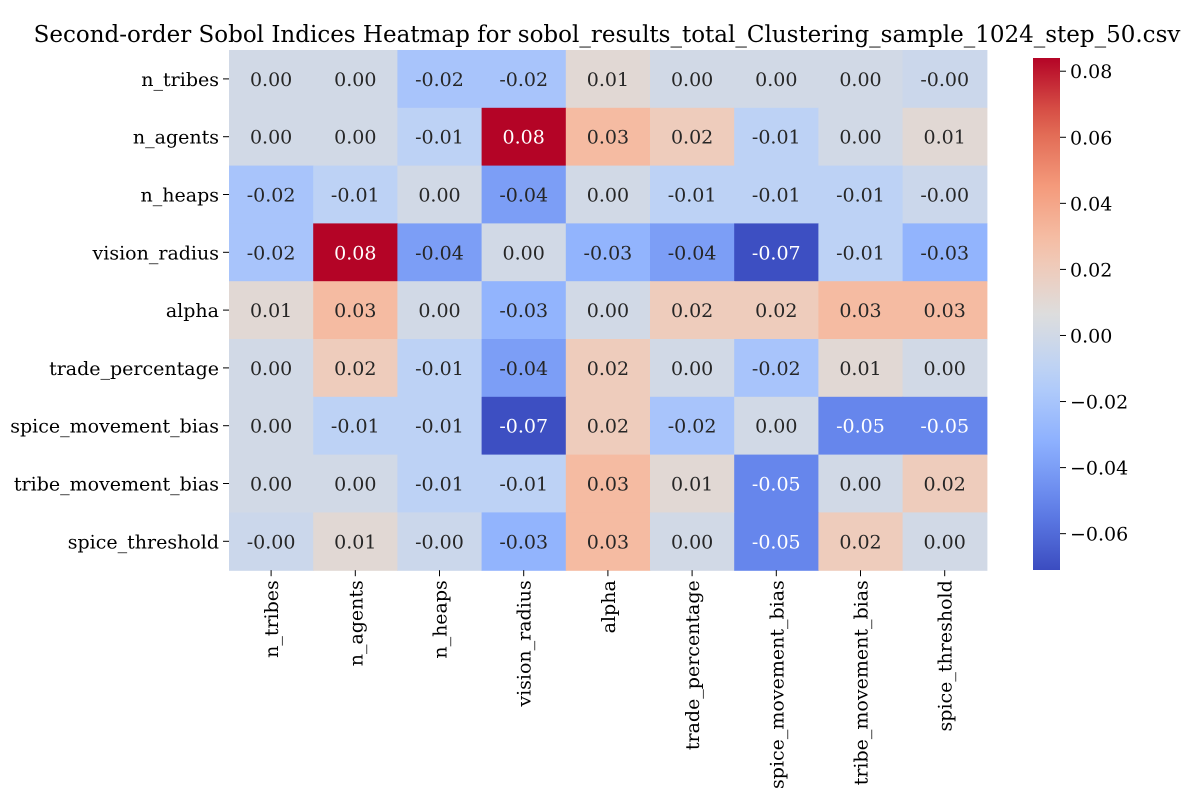  I want to click on column-label: alpha, so click(609, 606).